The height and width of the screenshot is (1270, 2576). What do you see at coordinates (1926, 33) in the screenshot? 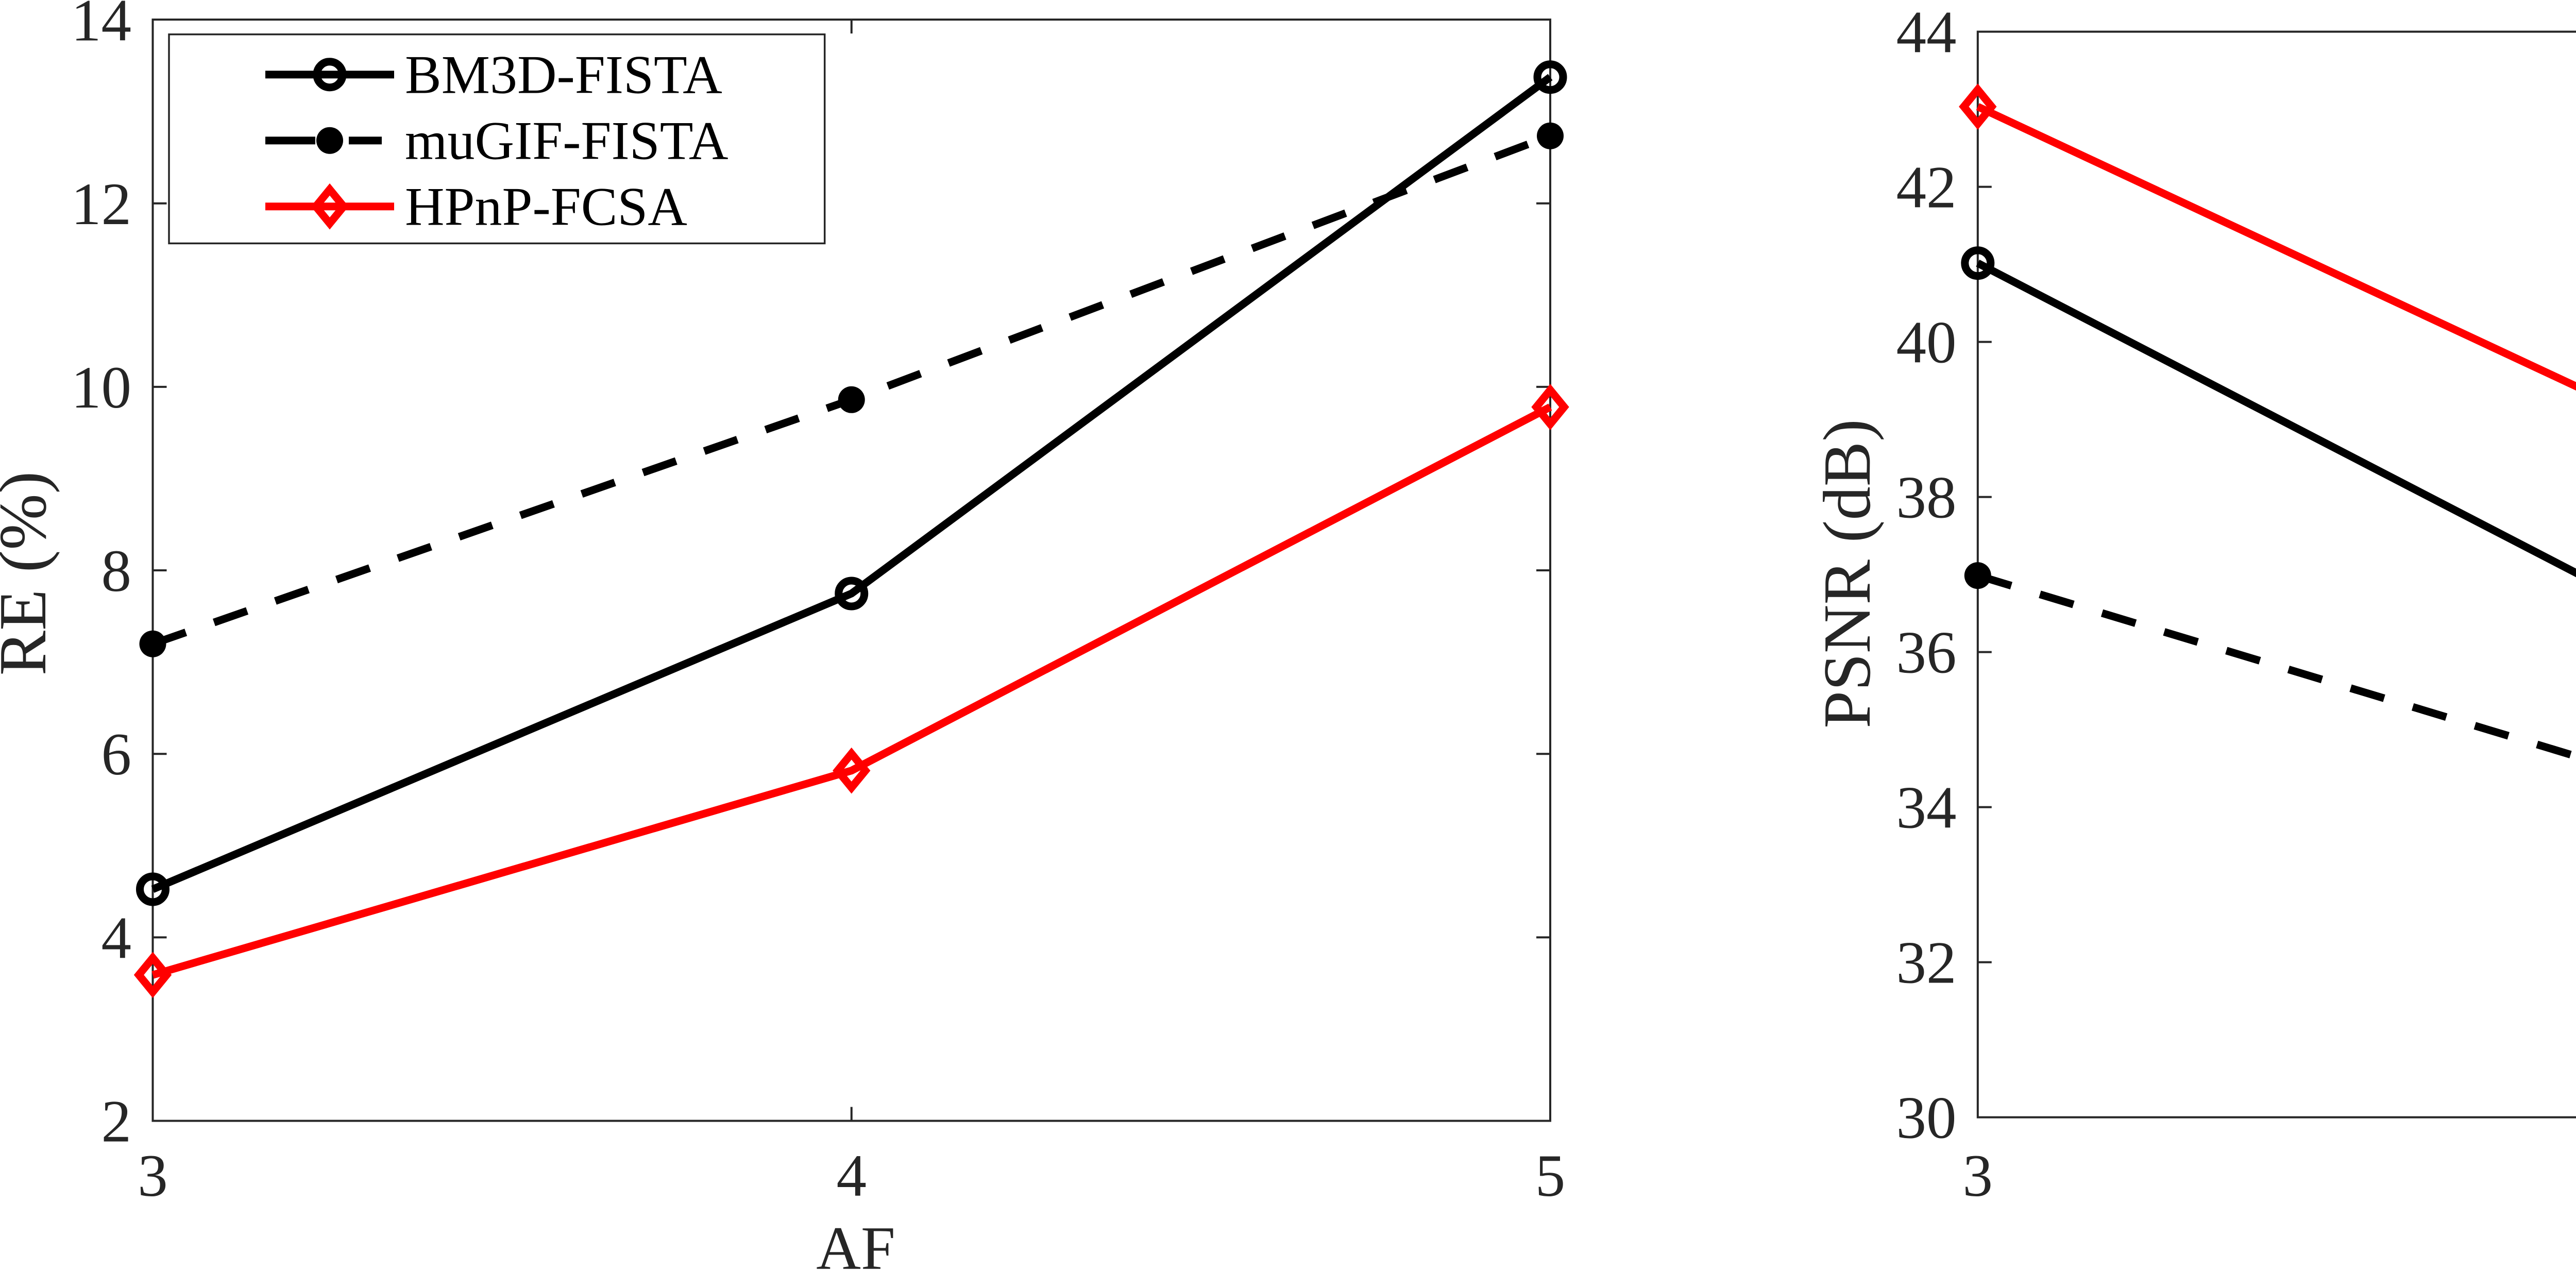
I see `svg-text: 44` at bounding box center [1926, 33].